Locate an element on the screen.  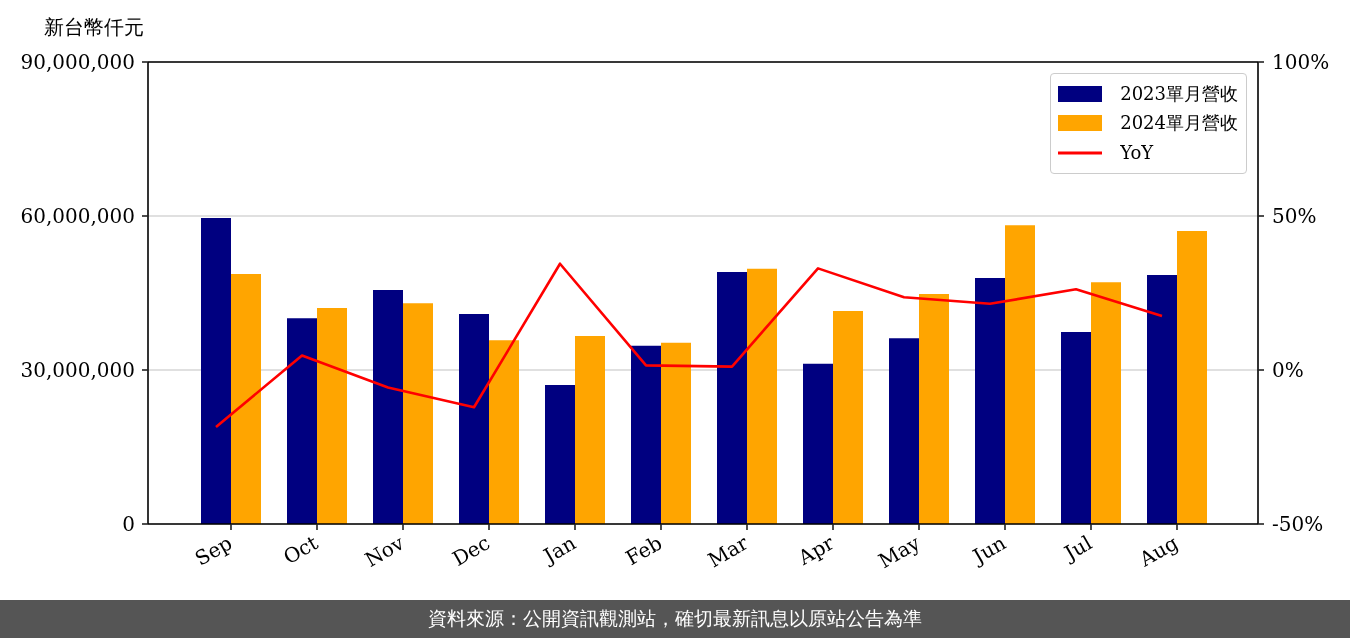
y-tick-label: 0 is located at coordinates (128, 524).